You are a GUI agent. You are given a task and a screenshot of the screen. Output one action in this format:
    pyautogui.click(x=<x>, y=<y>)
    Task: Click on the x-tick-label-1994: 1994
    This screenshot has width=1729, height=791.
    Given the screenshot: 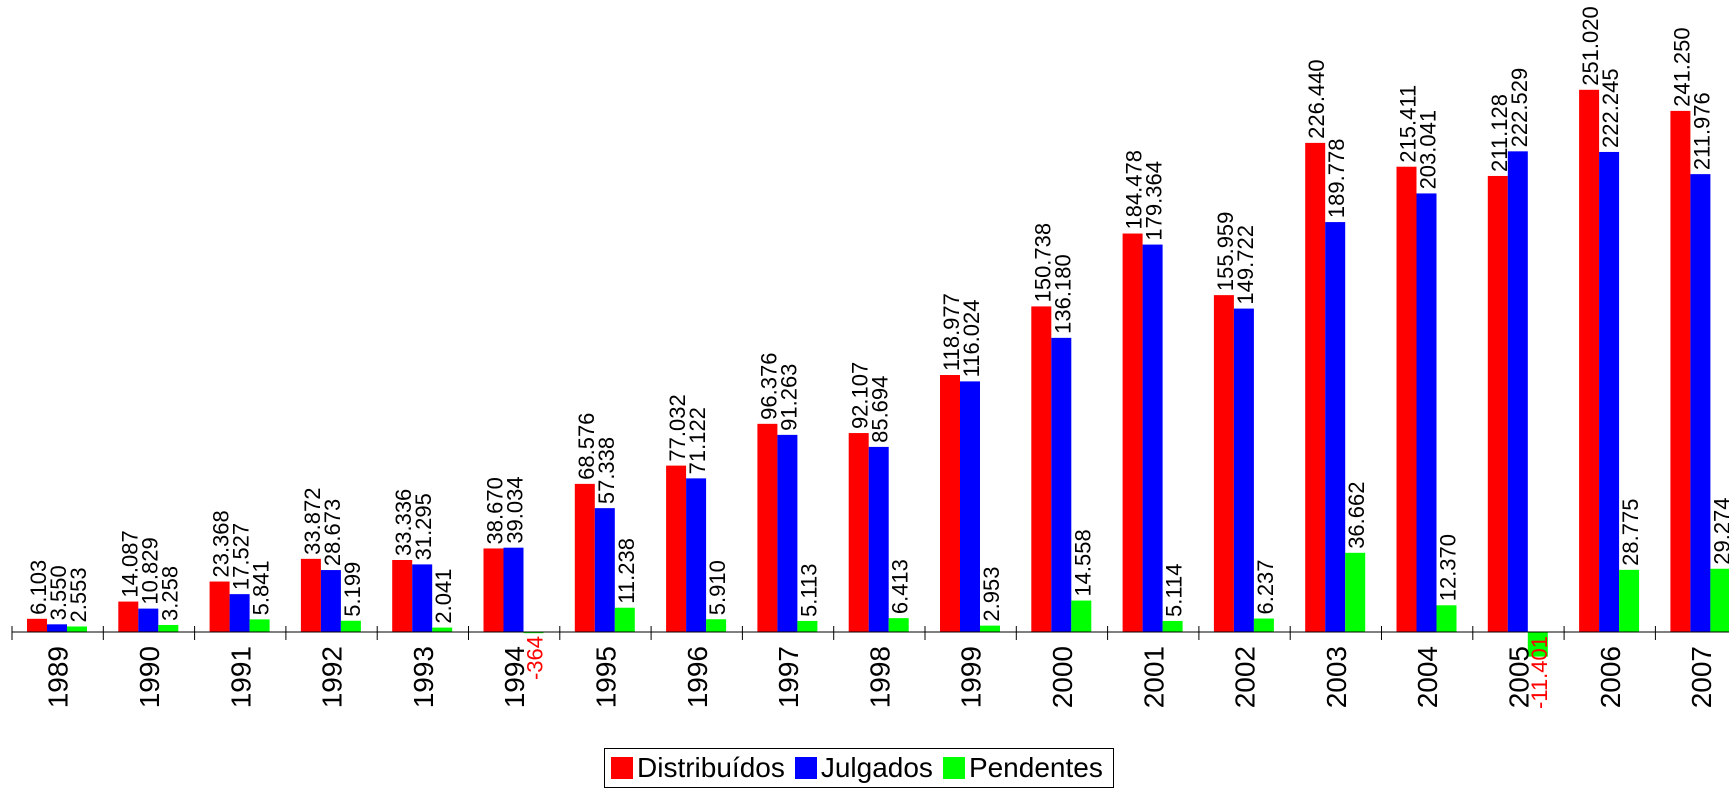 What is the action you would take?
    pyautogui.click(x=514, y=677)
    